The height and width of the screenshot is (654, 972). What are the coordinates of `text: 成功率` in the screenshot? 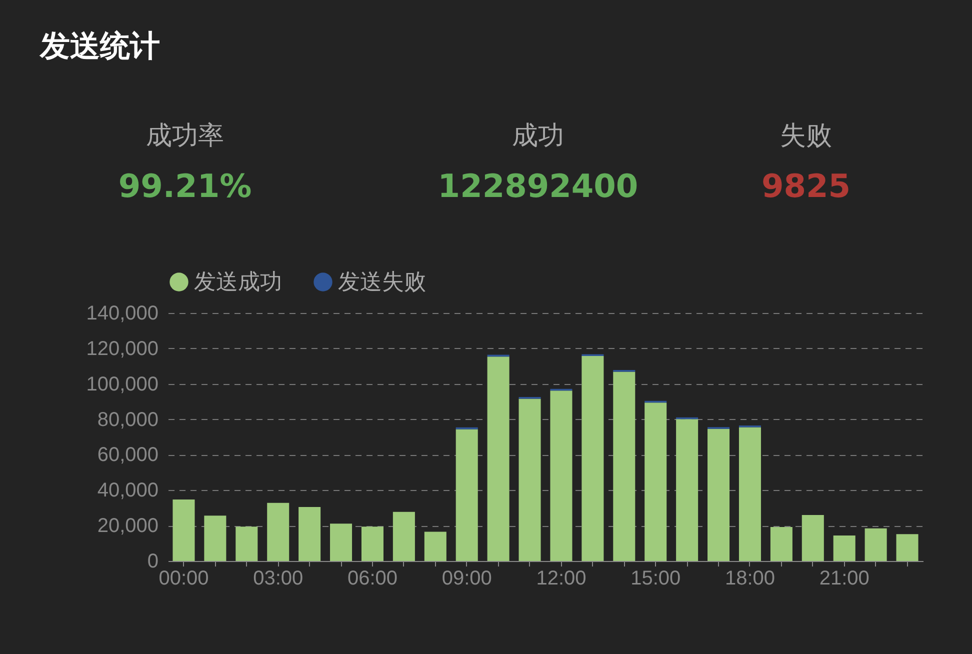 It's located at (185, 136).